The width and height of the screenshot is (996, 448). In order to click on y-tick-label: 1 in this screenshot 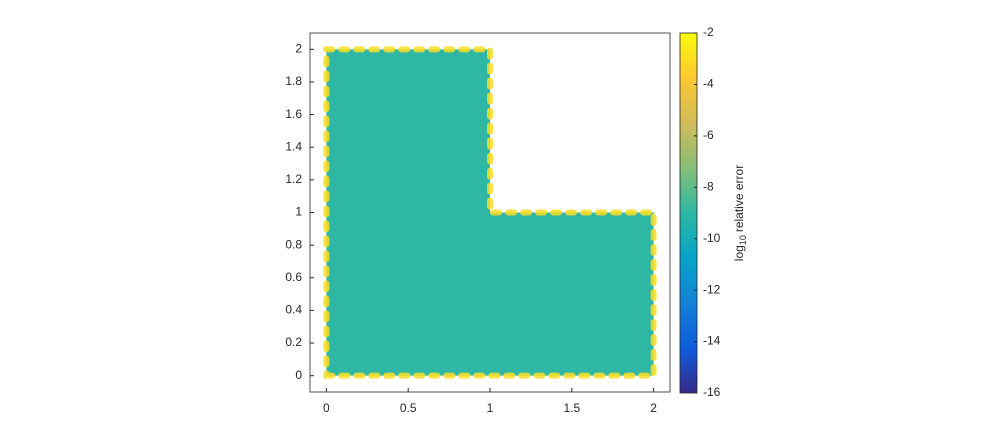, I will do `click(298, 212)`.